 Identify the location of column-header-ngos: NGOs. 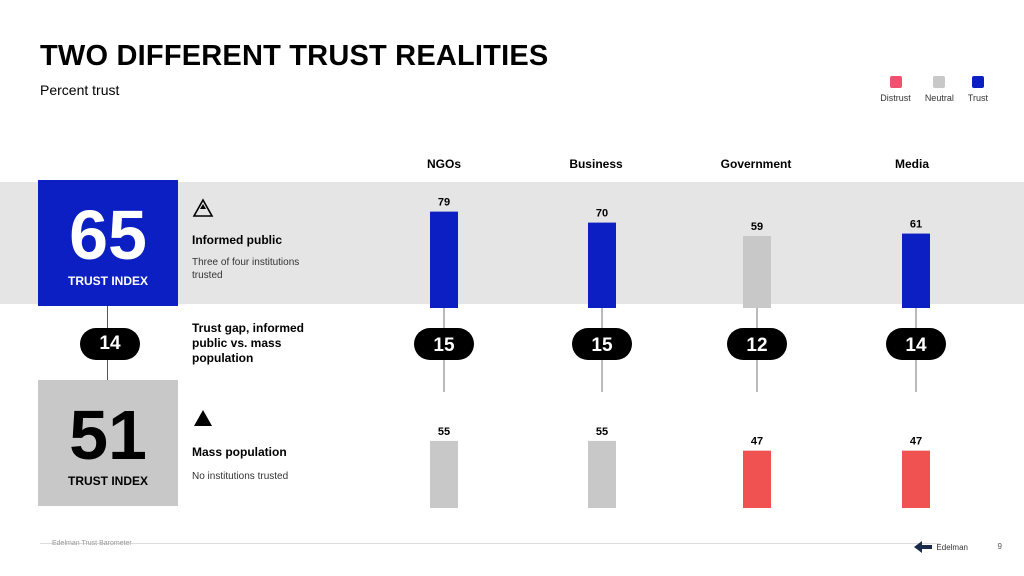
(443, 164).